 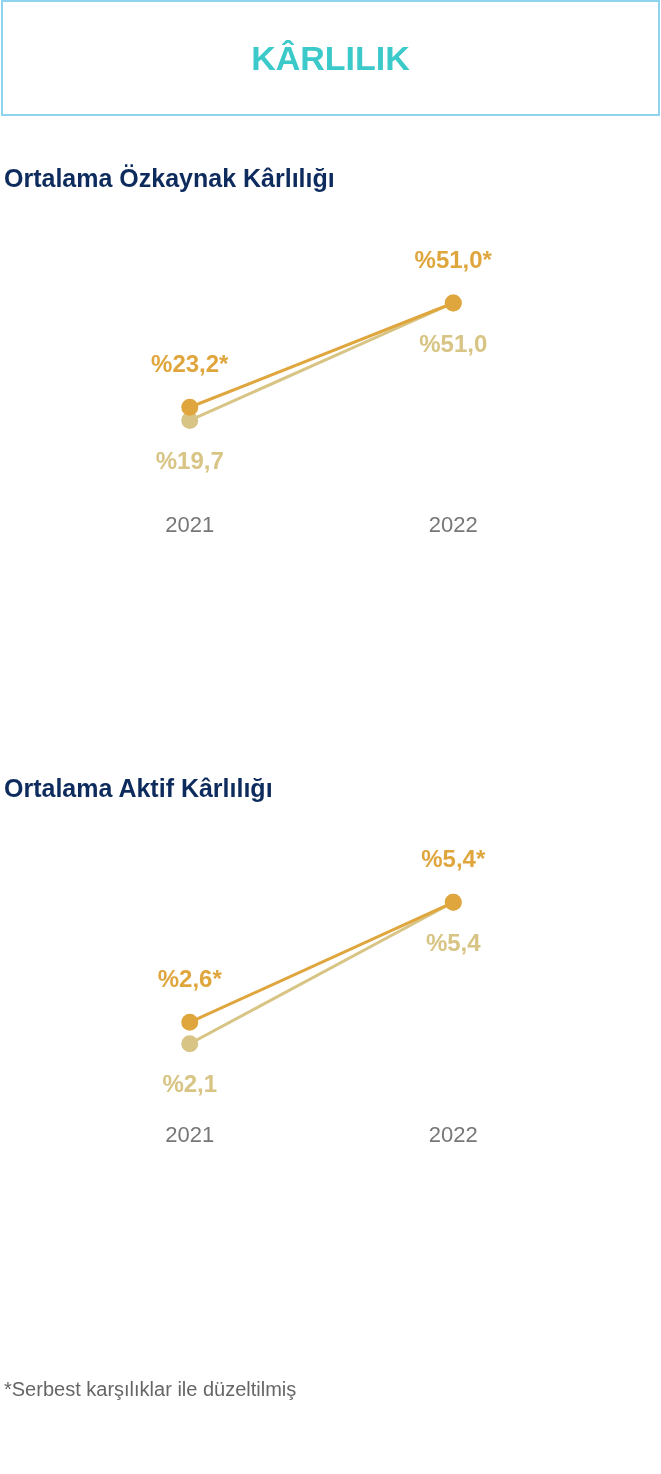 What do you see at coordinates (139, 788) in the screenshot?
I see `chart-subtitle: Ortalama Aktif Kârlılığı` at bounding box center [139, 788].